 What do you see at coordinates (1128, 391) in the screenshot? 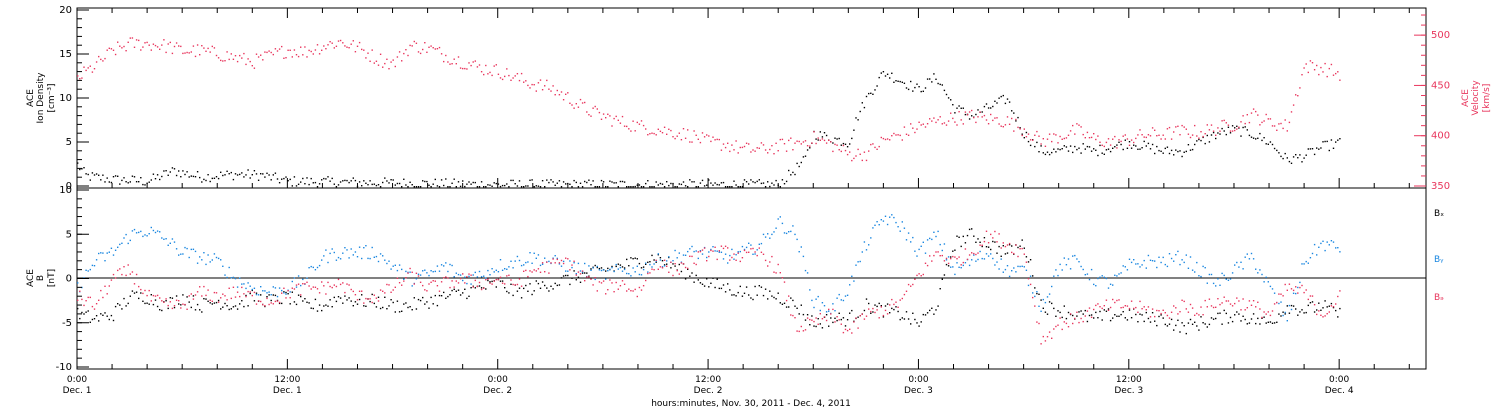
I see `x-tick-date-label: Dec. 3` at bounding box center [1128, 391].